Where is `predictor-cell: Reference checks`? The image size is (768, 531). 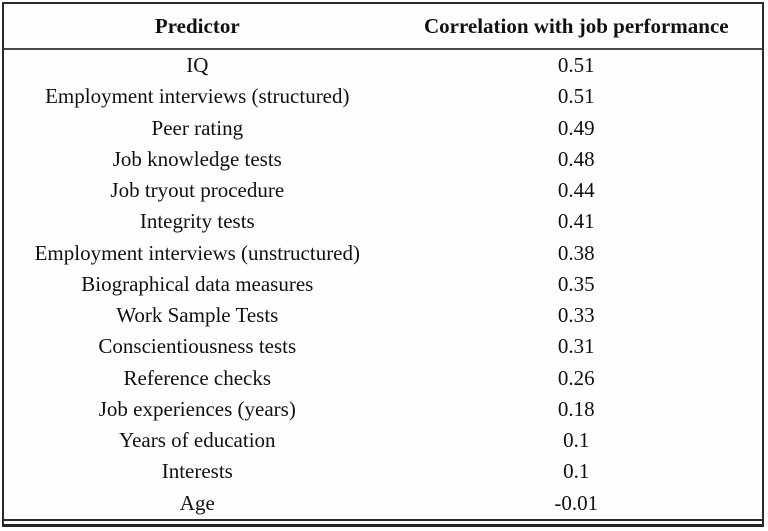
predictor-cell: Reference checks is located at coordinates (197, 377).